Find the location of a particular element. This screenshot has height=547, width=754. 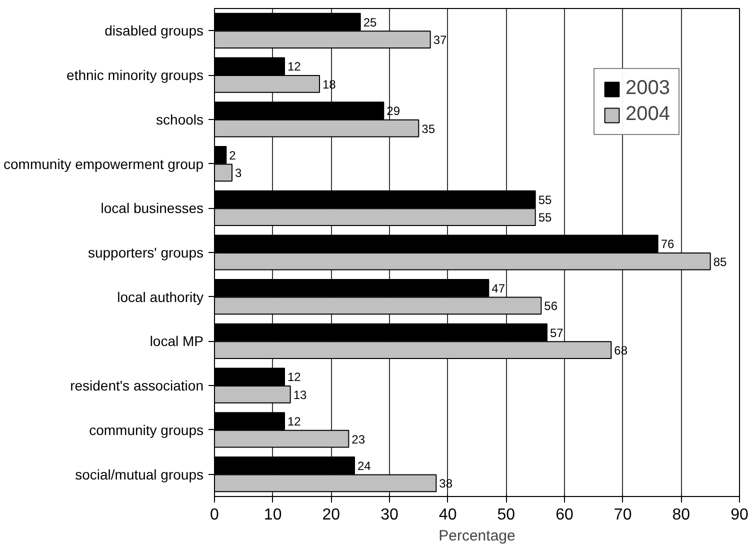

x-tick-label: 90 is located at coordinates (739, 515).